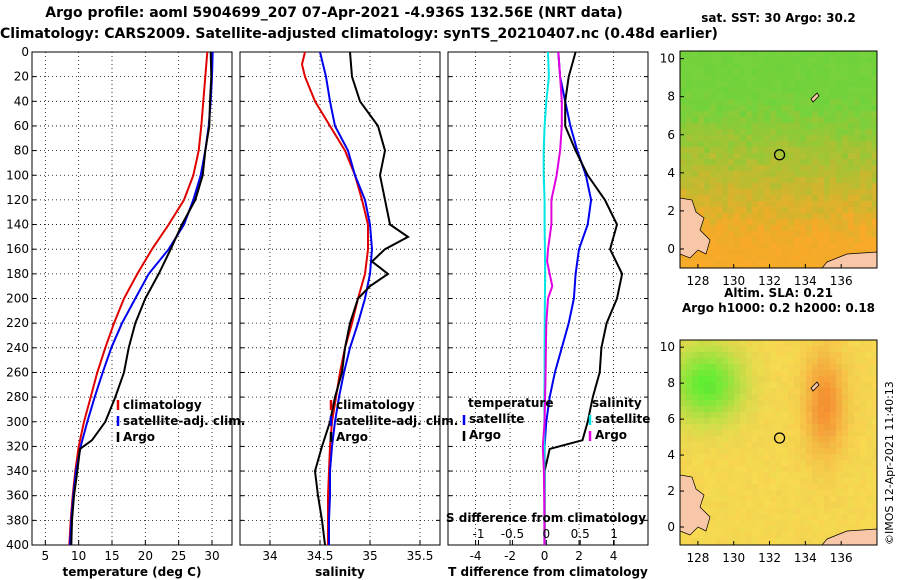 The height and width of the screenshot is (580, 900). I want to click on temperature-series-climatology, so click(138, 298).